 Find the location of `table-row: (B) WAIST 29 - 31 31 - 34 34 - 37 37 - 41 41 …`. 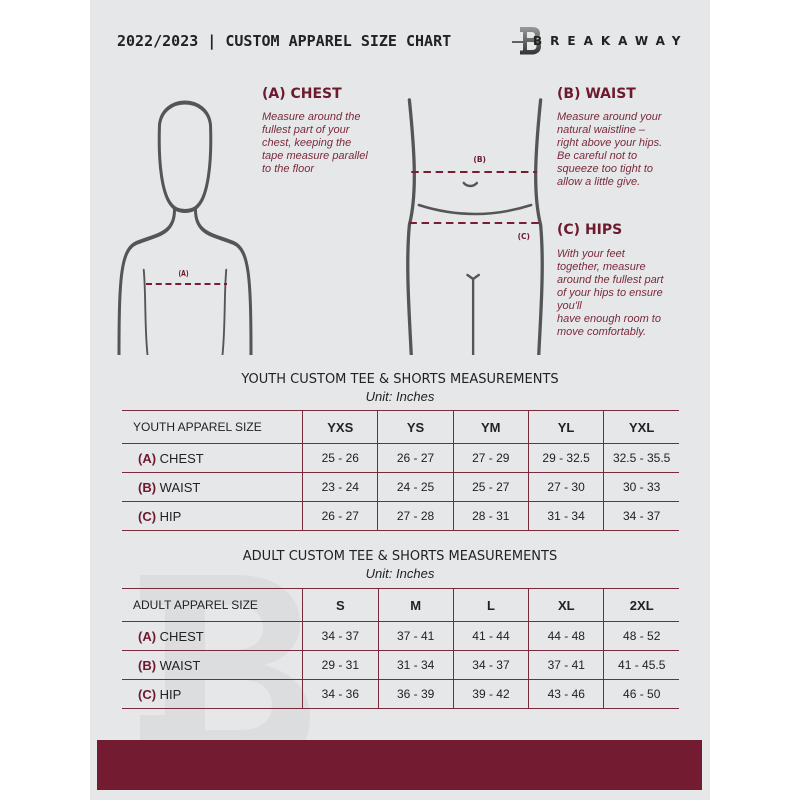

table-row: (B) WAIST 29 - 31 31 - 34 34 - 37 37 - 41 41 … is located at coordinates (400, 665).